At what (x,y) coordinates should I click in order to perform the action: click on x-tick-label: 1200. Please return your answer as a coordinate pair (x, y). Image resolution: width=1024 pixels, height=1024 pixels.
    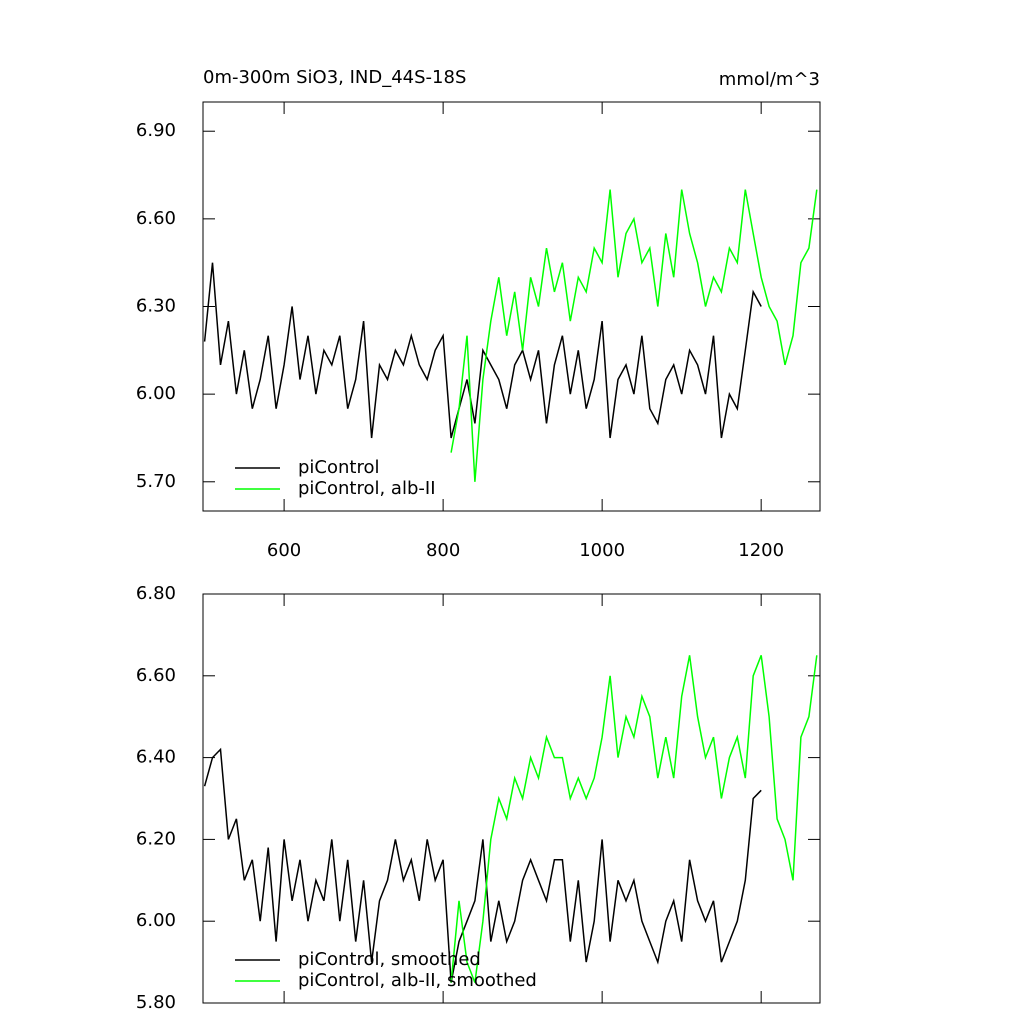
    Looking at the image, I should click on (761, 550).